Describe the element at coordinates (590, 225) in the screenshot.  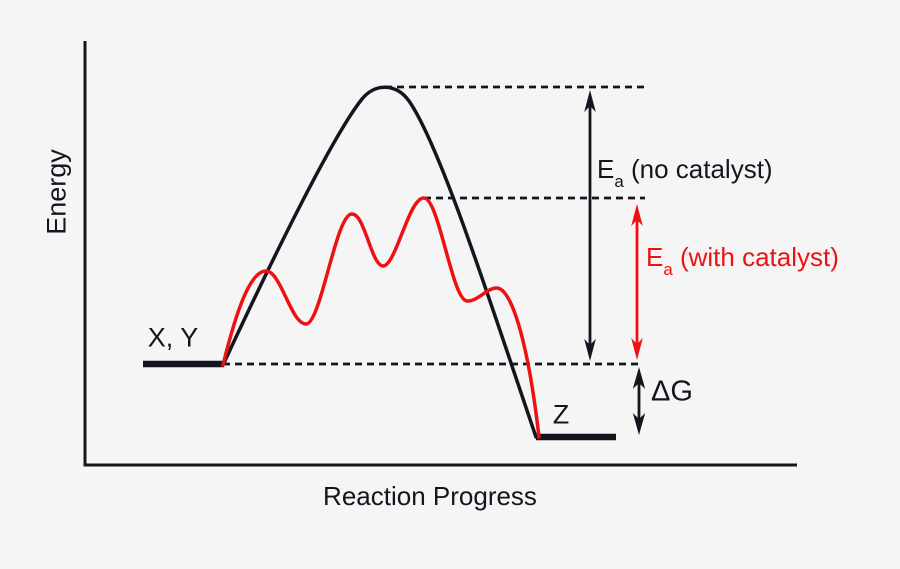
I see `ea-no-catalyst-arrow` at that location.